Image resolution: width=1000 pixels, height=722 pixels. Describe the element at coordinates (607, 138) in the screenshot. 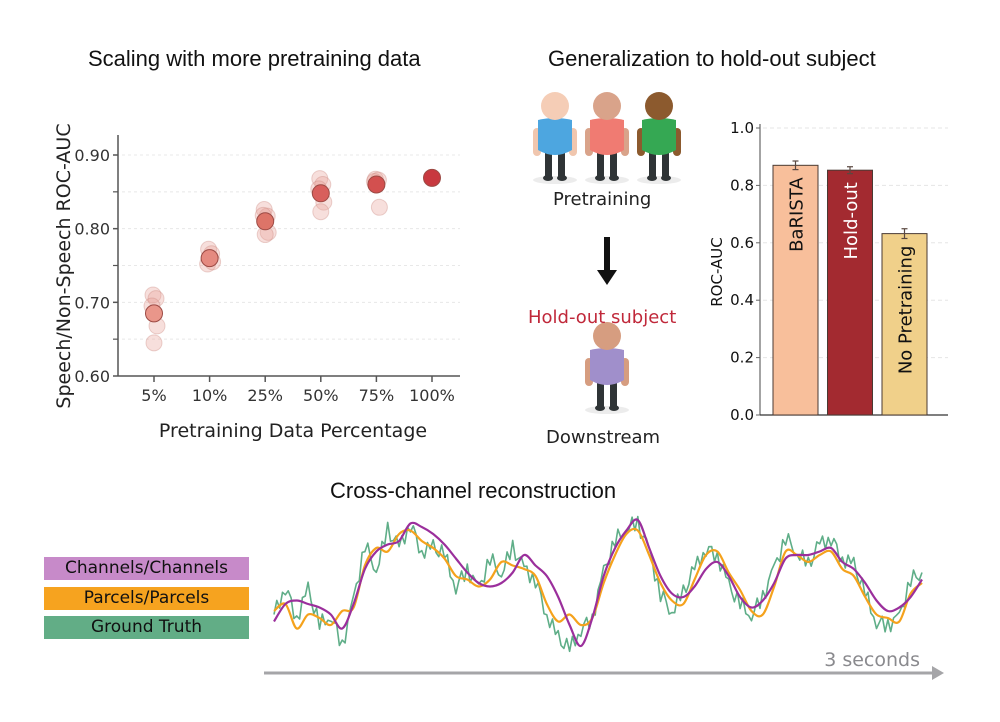

I see `pretraining-person-2-icon` at that location.